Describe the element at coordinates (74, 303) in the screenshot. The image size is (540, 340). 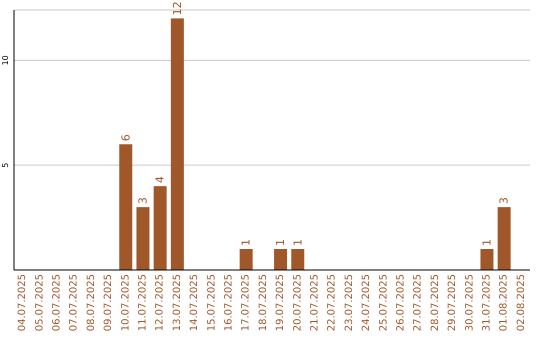
I see `x-tick-label: 07.07.2025` at that location.